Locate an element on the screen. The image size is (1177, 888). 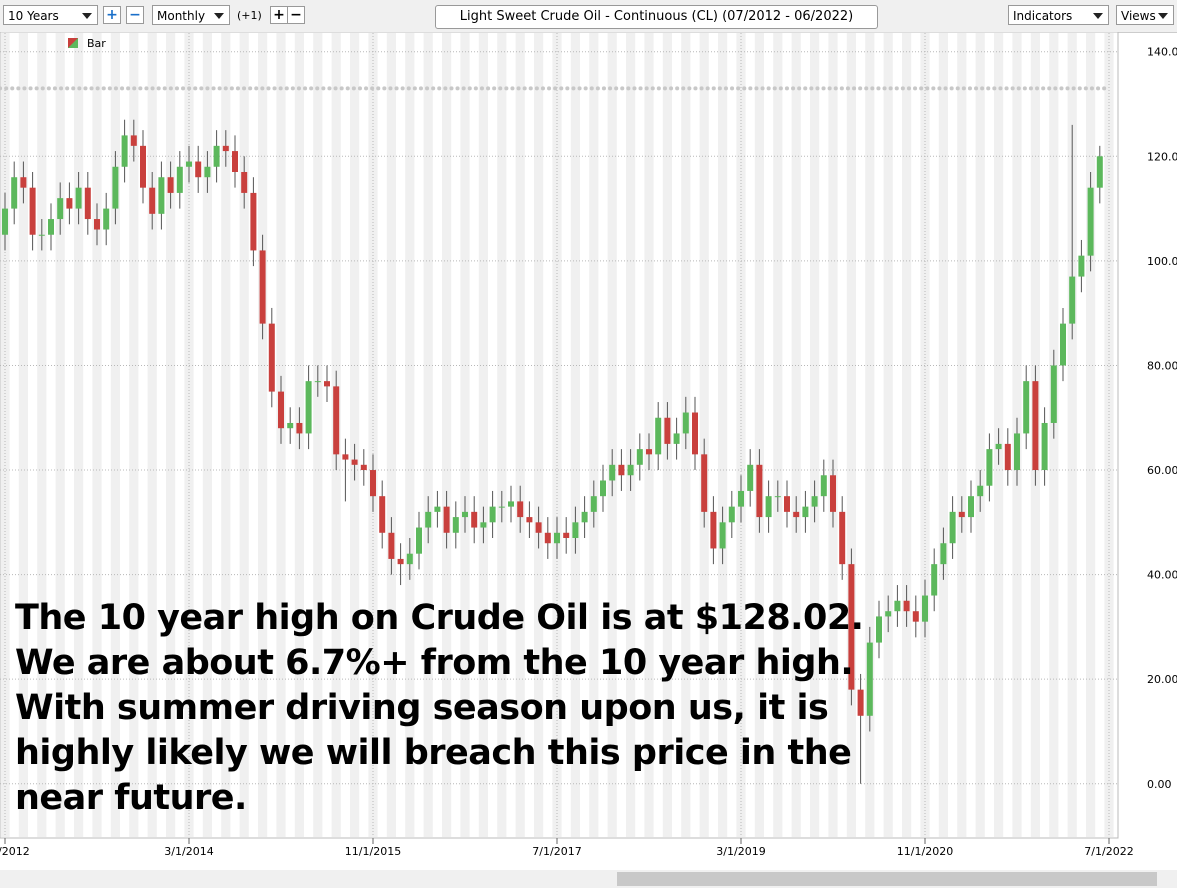
zoom-out: − is located at coordinates (135, 15).